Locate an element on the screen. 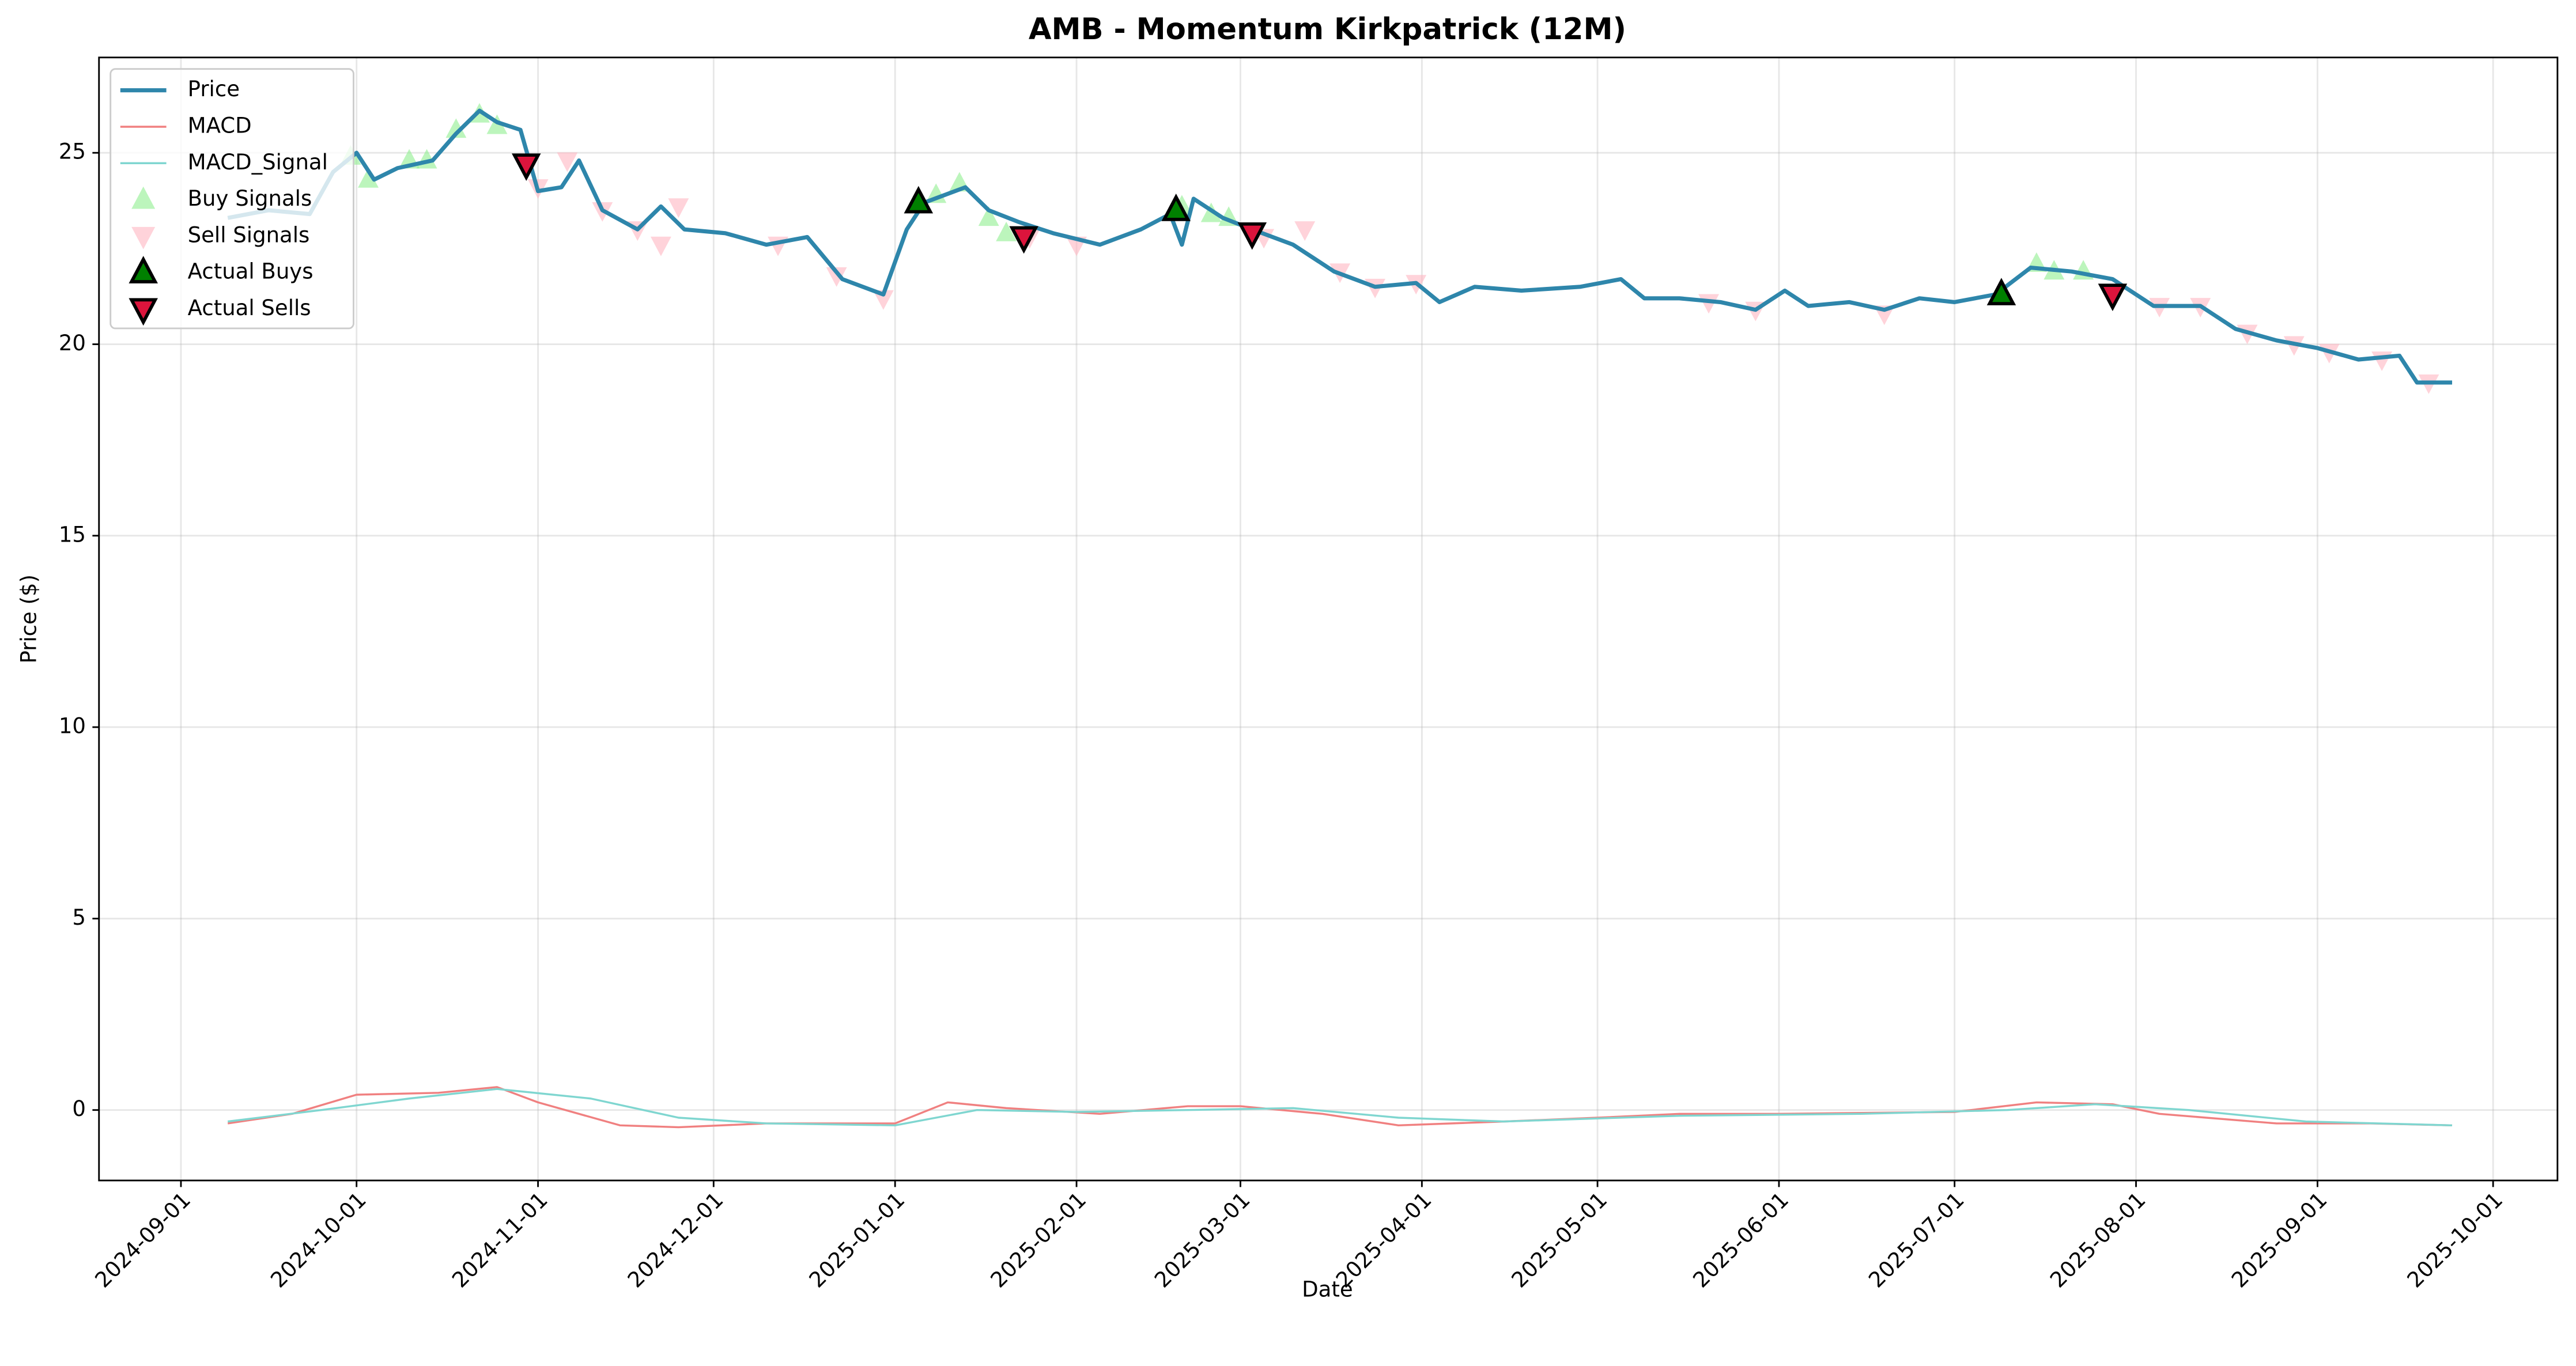  legend-label: Actual Sells is located at coordinates (249, 308).